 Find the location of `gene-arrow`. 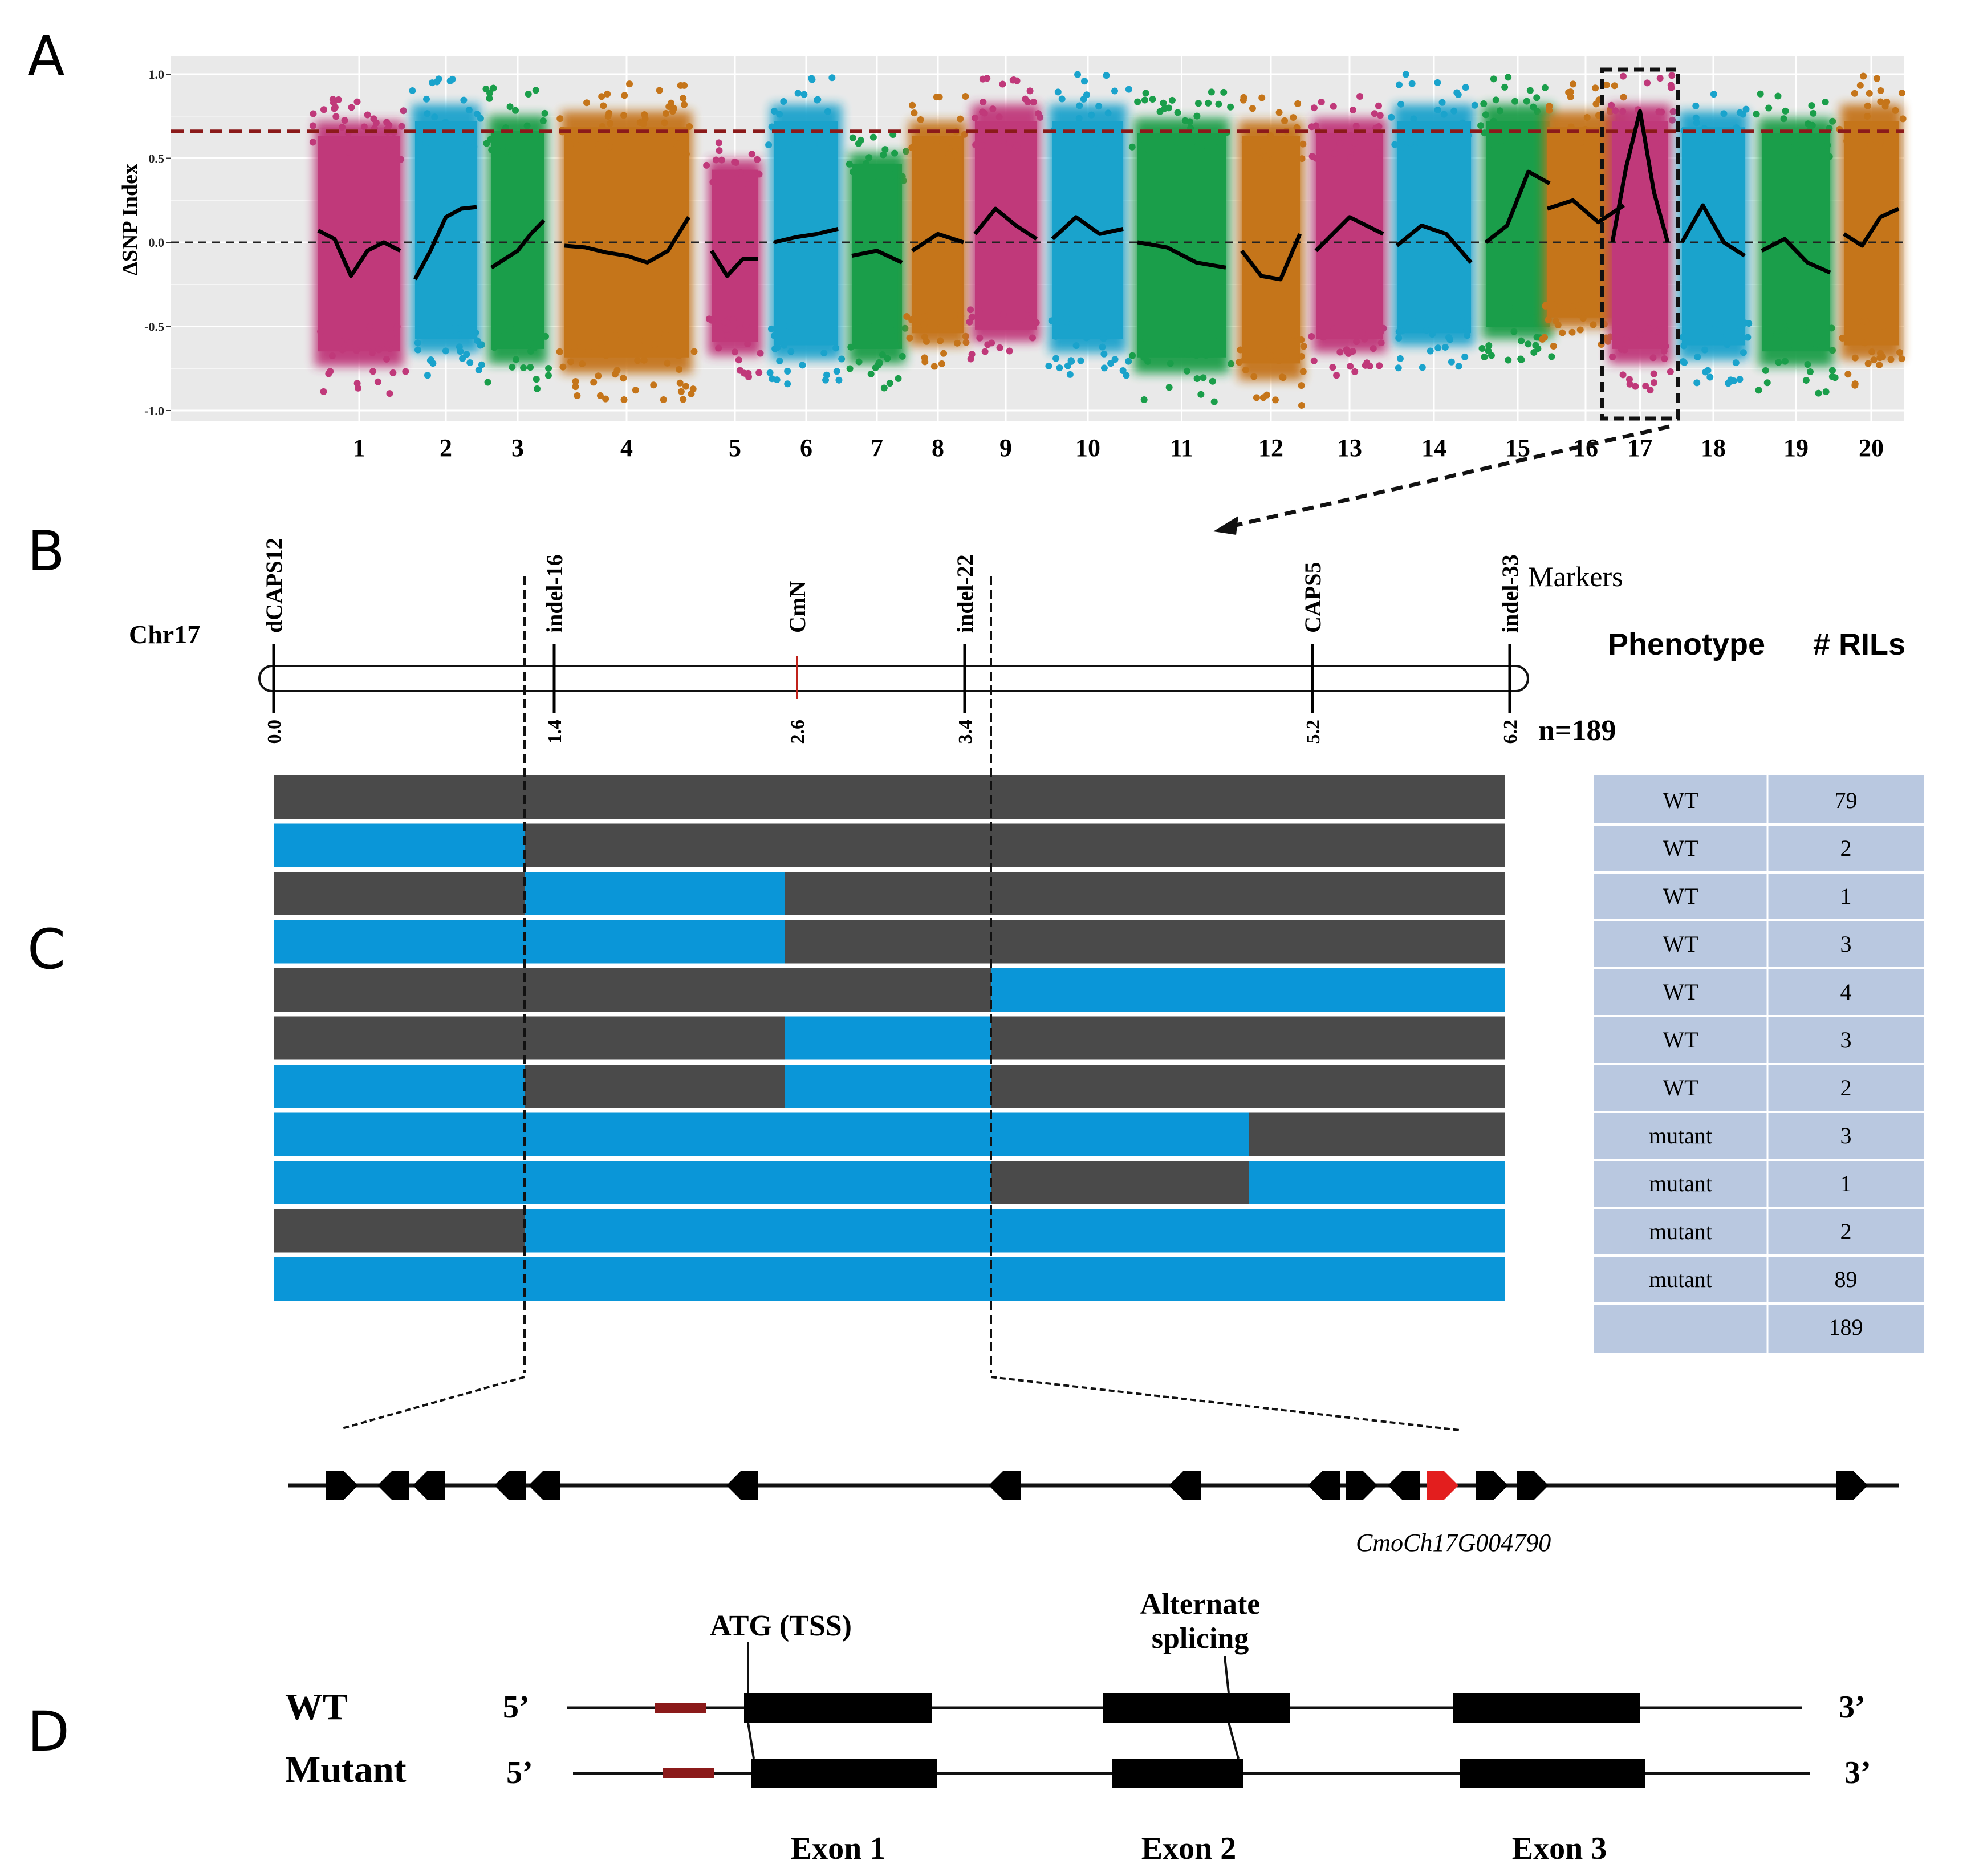

gene-arrow is located at coordinates (742, 1486).